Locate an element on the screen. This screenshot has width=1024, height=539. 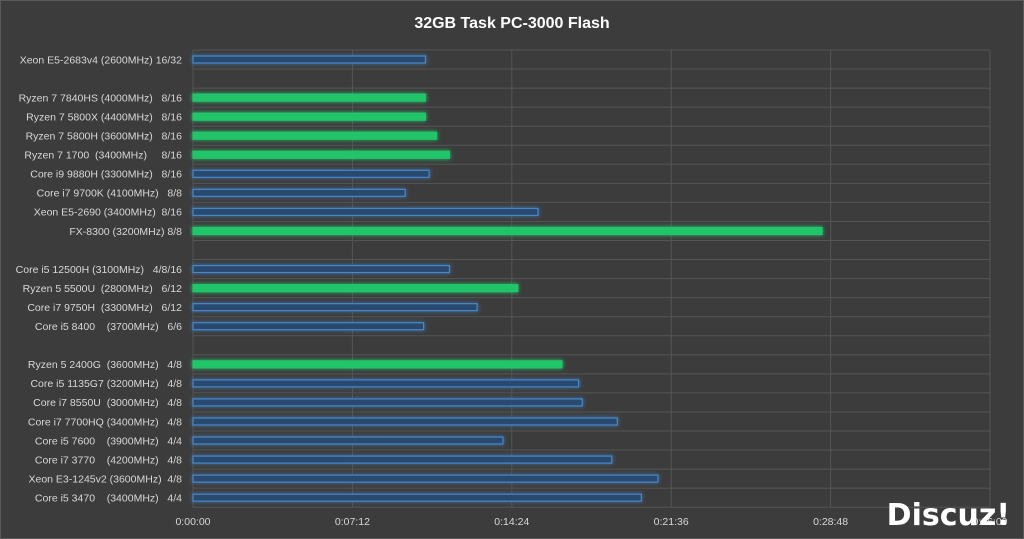
category-label: Core i9 9880H (3300MHz) 8/16 is located at coordinates (106, 175).